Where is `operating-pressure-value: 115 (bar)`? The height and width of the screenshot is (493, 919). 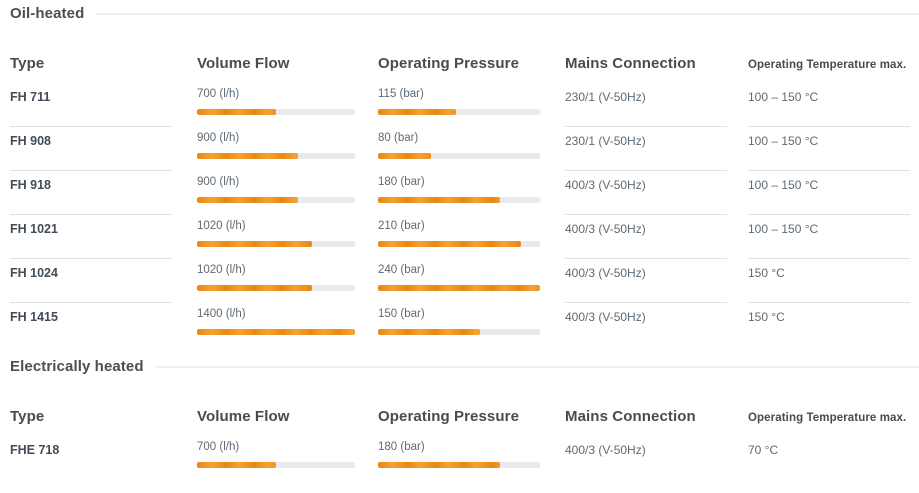
operating-pressure-value: 115 (bar) is located at coordinates (401, 94).